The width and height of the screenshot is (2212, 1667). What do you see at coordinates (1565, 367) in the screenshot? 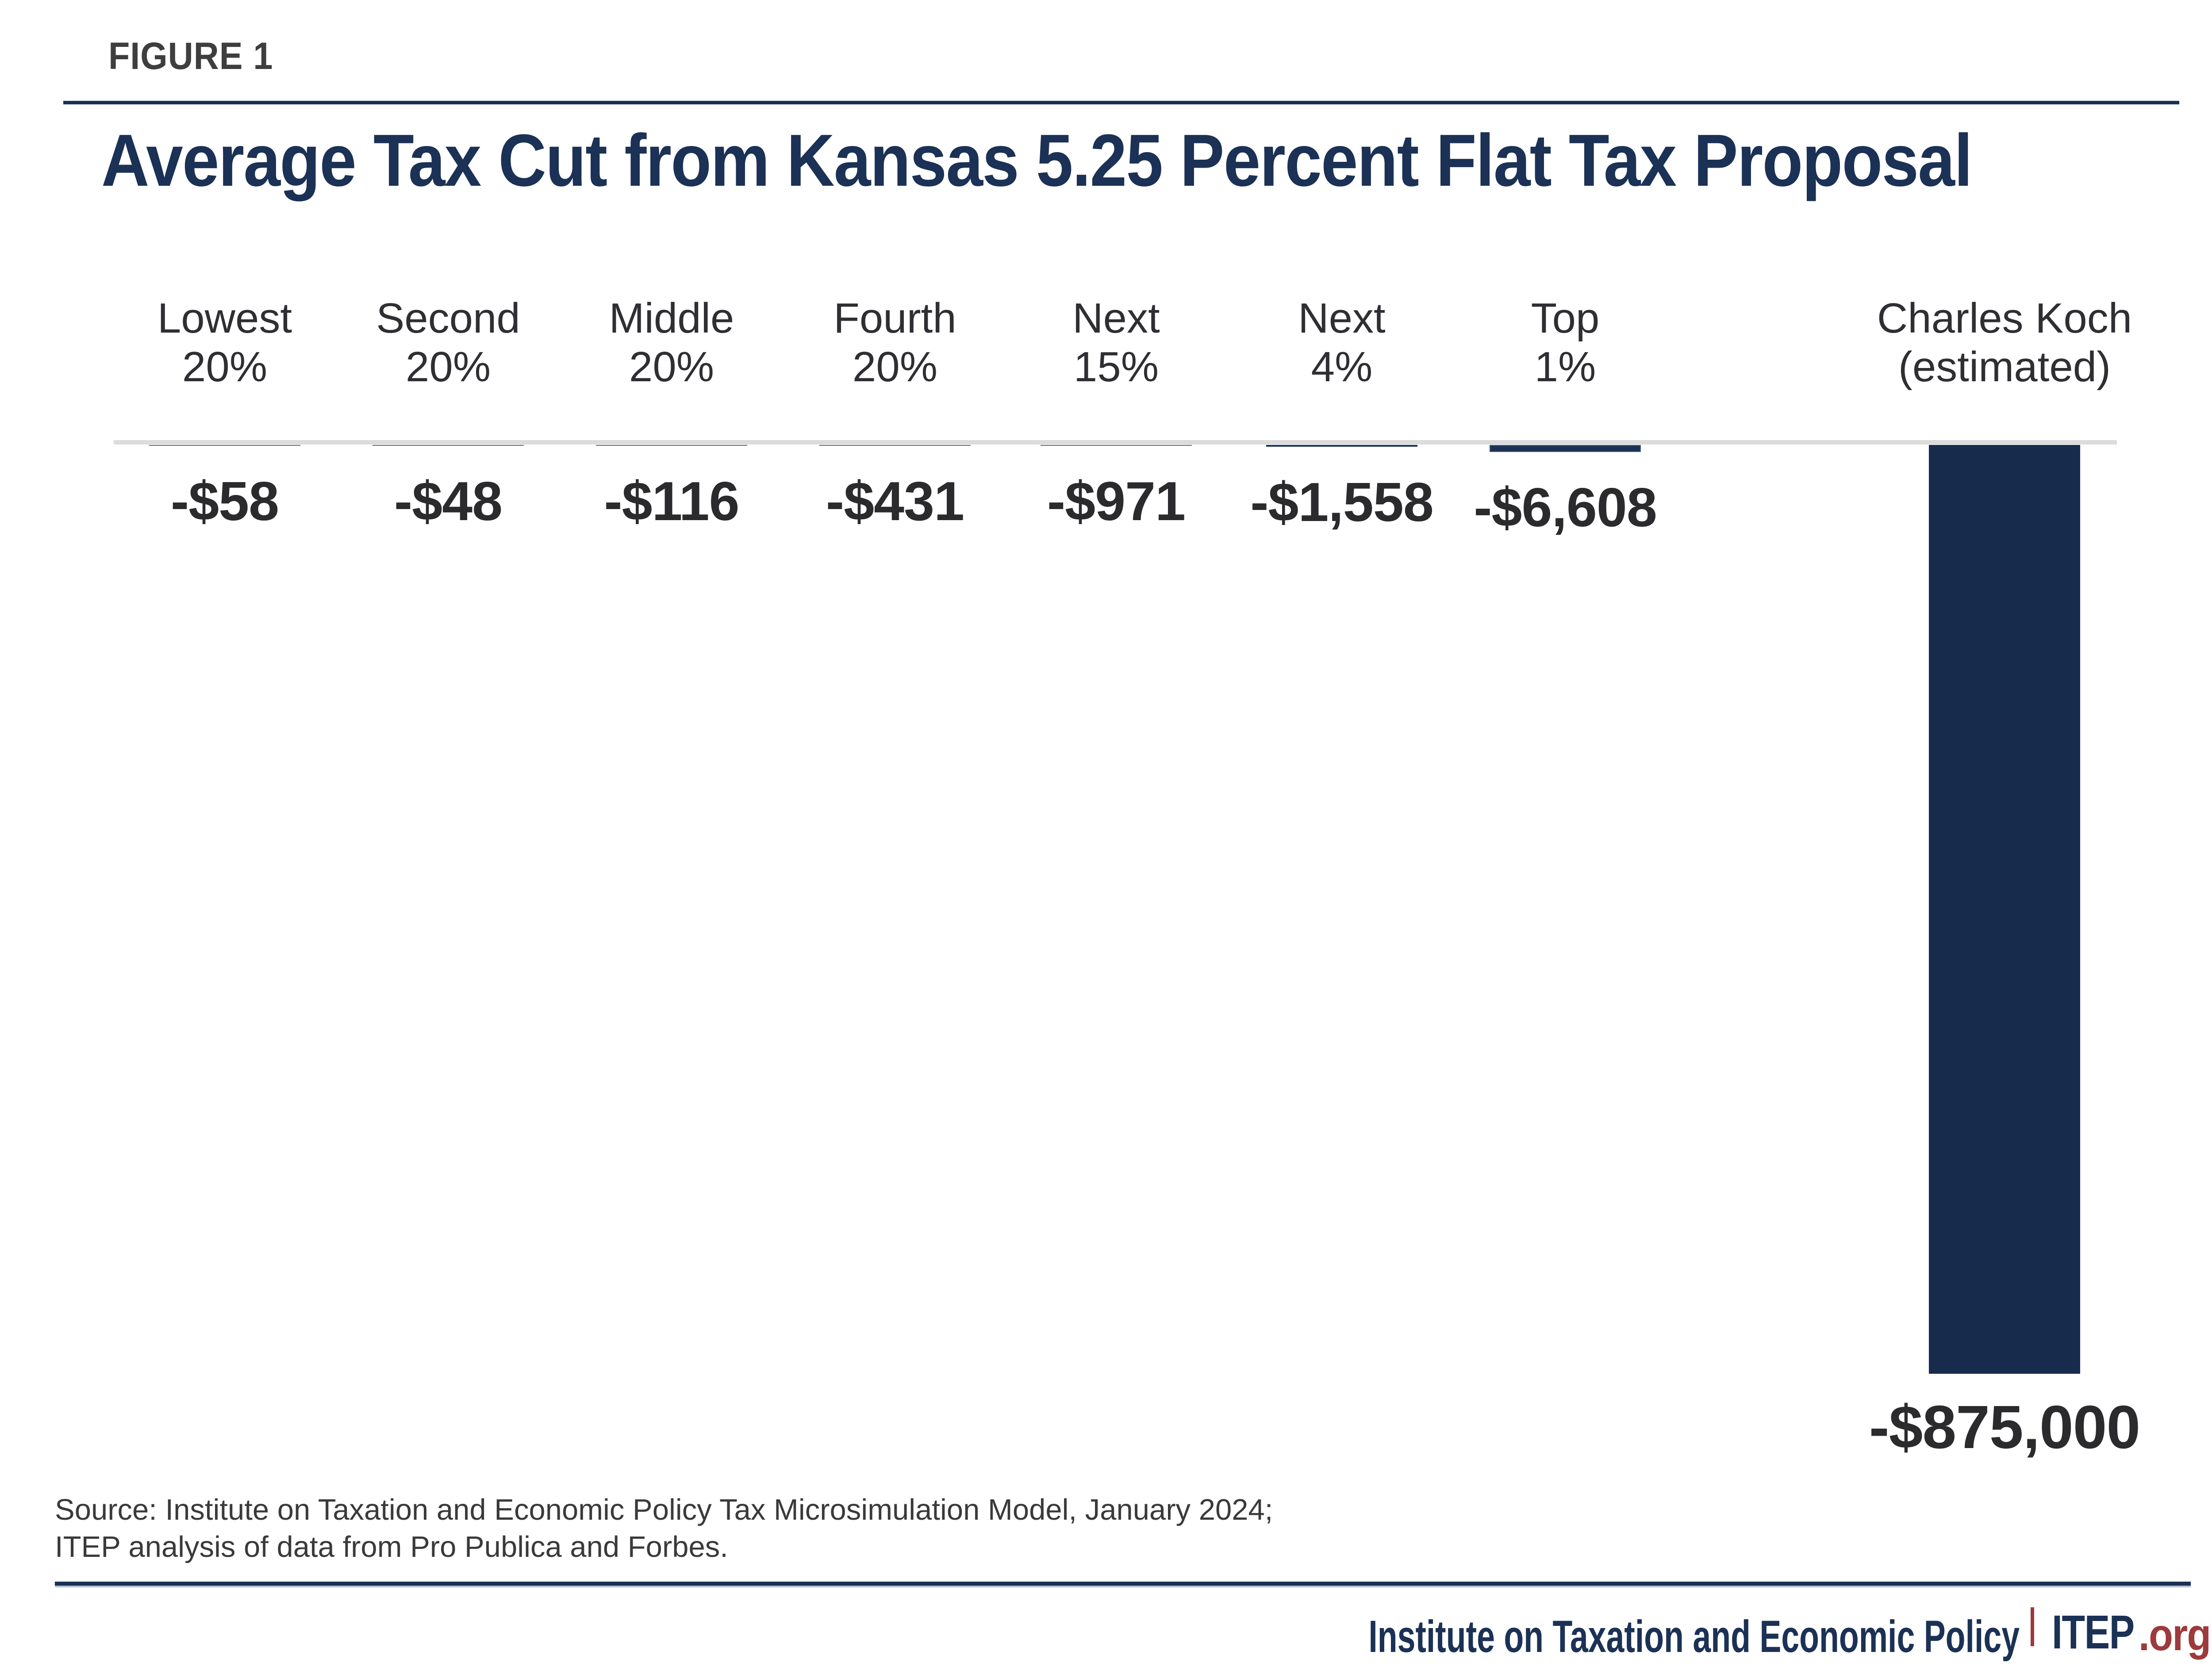
I see `category-line2: 1%` at bounding box center [1565, 367].